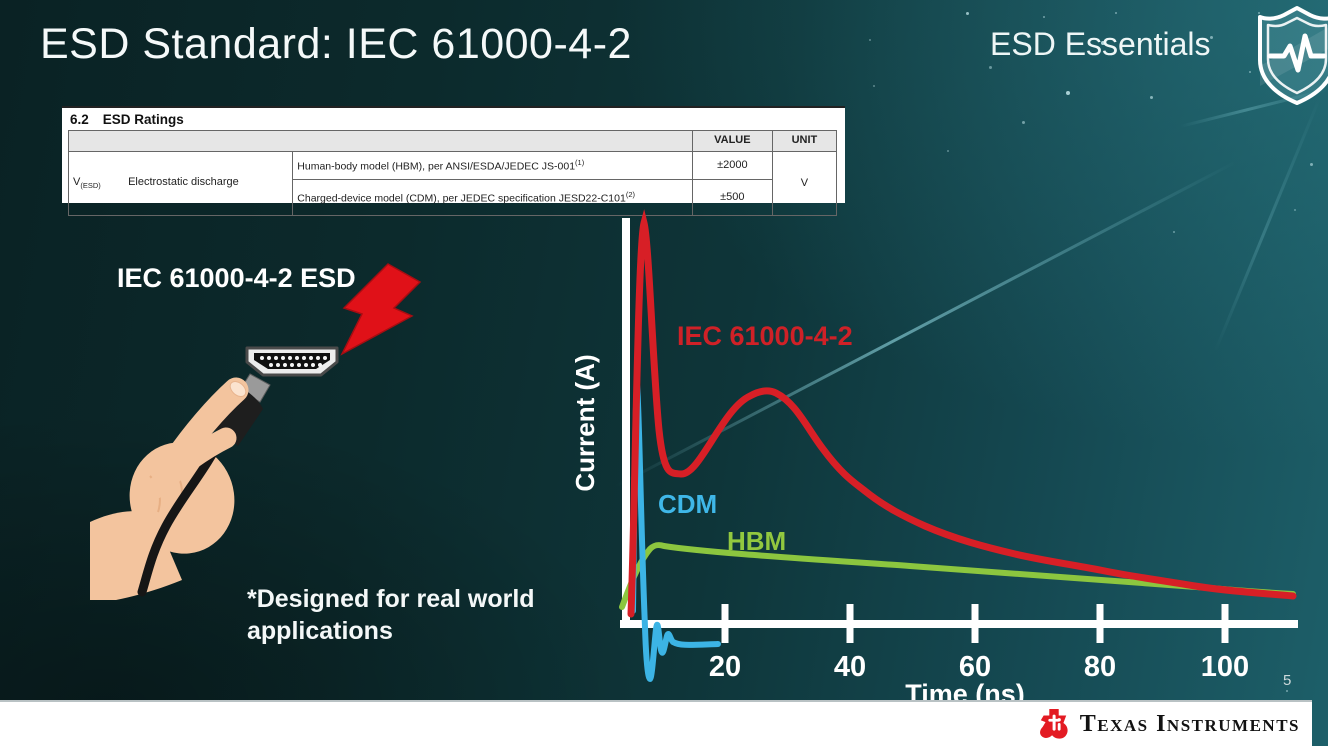  I want to click on svg-text: 20, so click(725, 667).